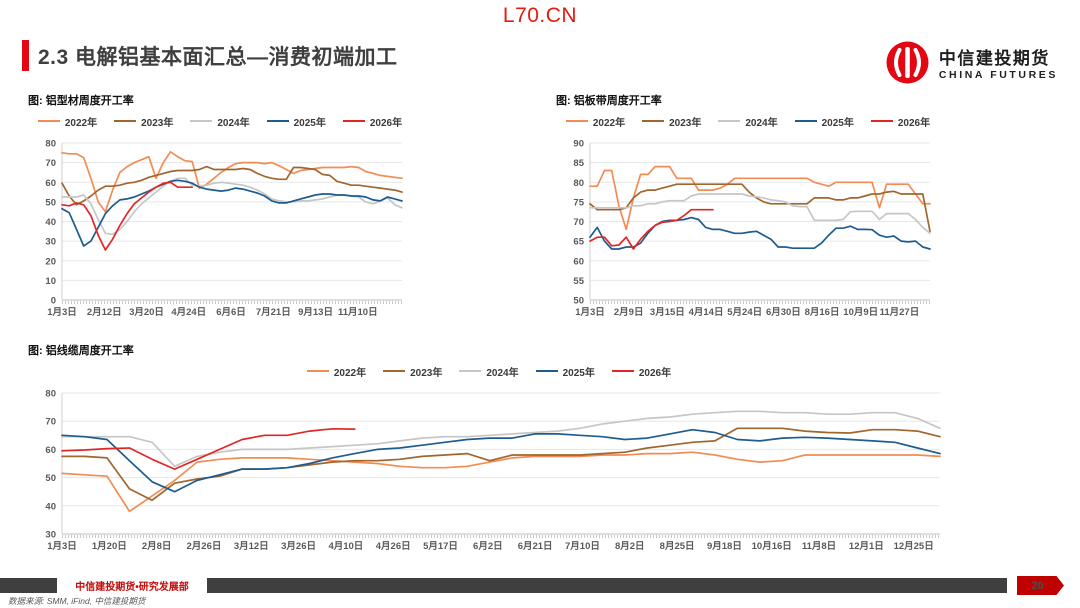 The width and height of the screenshot is (1080, 608). Describe the element at coordinates (315, 312) in the screenshot. I see `svg-text: 9月13日` at that location.